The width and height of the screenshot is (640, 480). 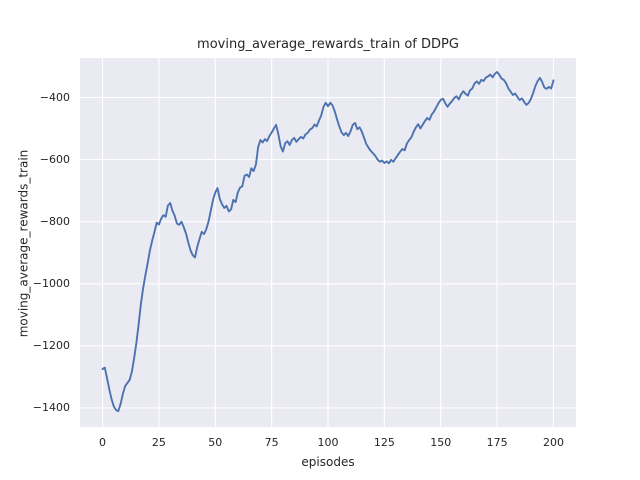 What do you see at coordinates (497, 442) in the screenshot?
I see `x-tick-label-175: 175` at bounding box center [497, 442].